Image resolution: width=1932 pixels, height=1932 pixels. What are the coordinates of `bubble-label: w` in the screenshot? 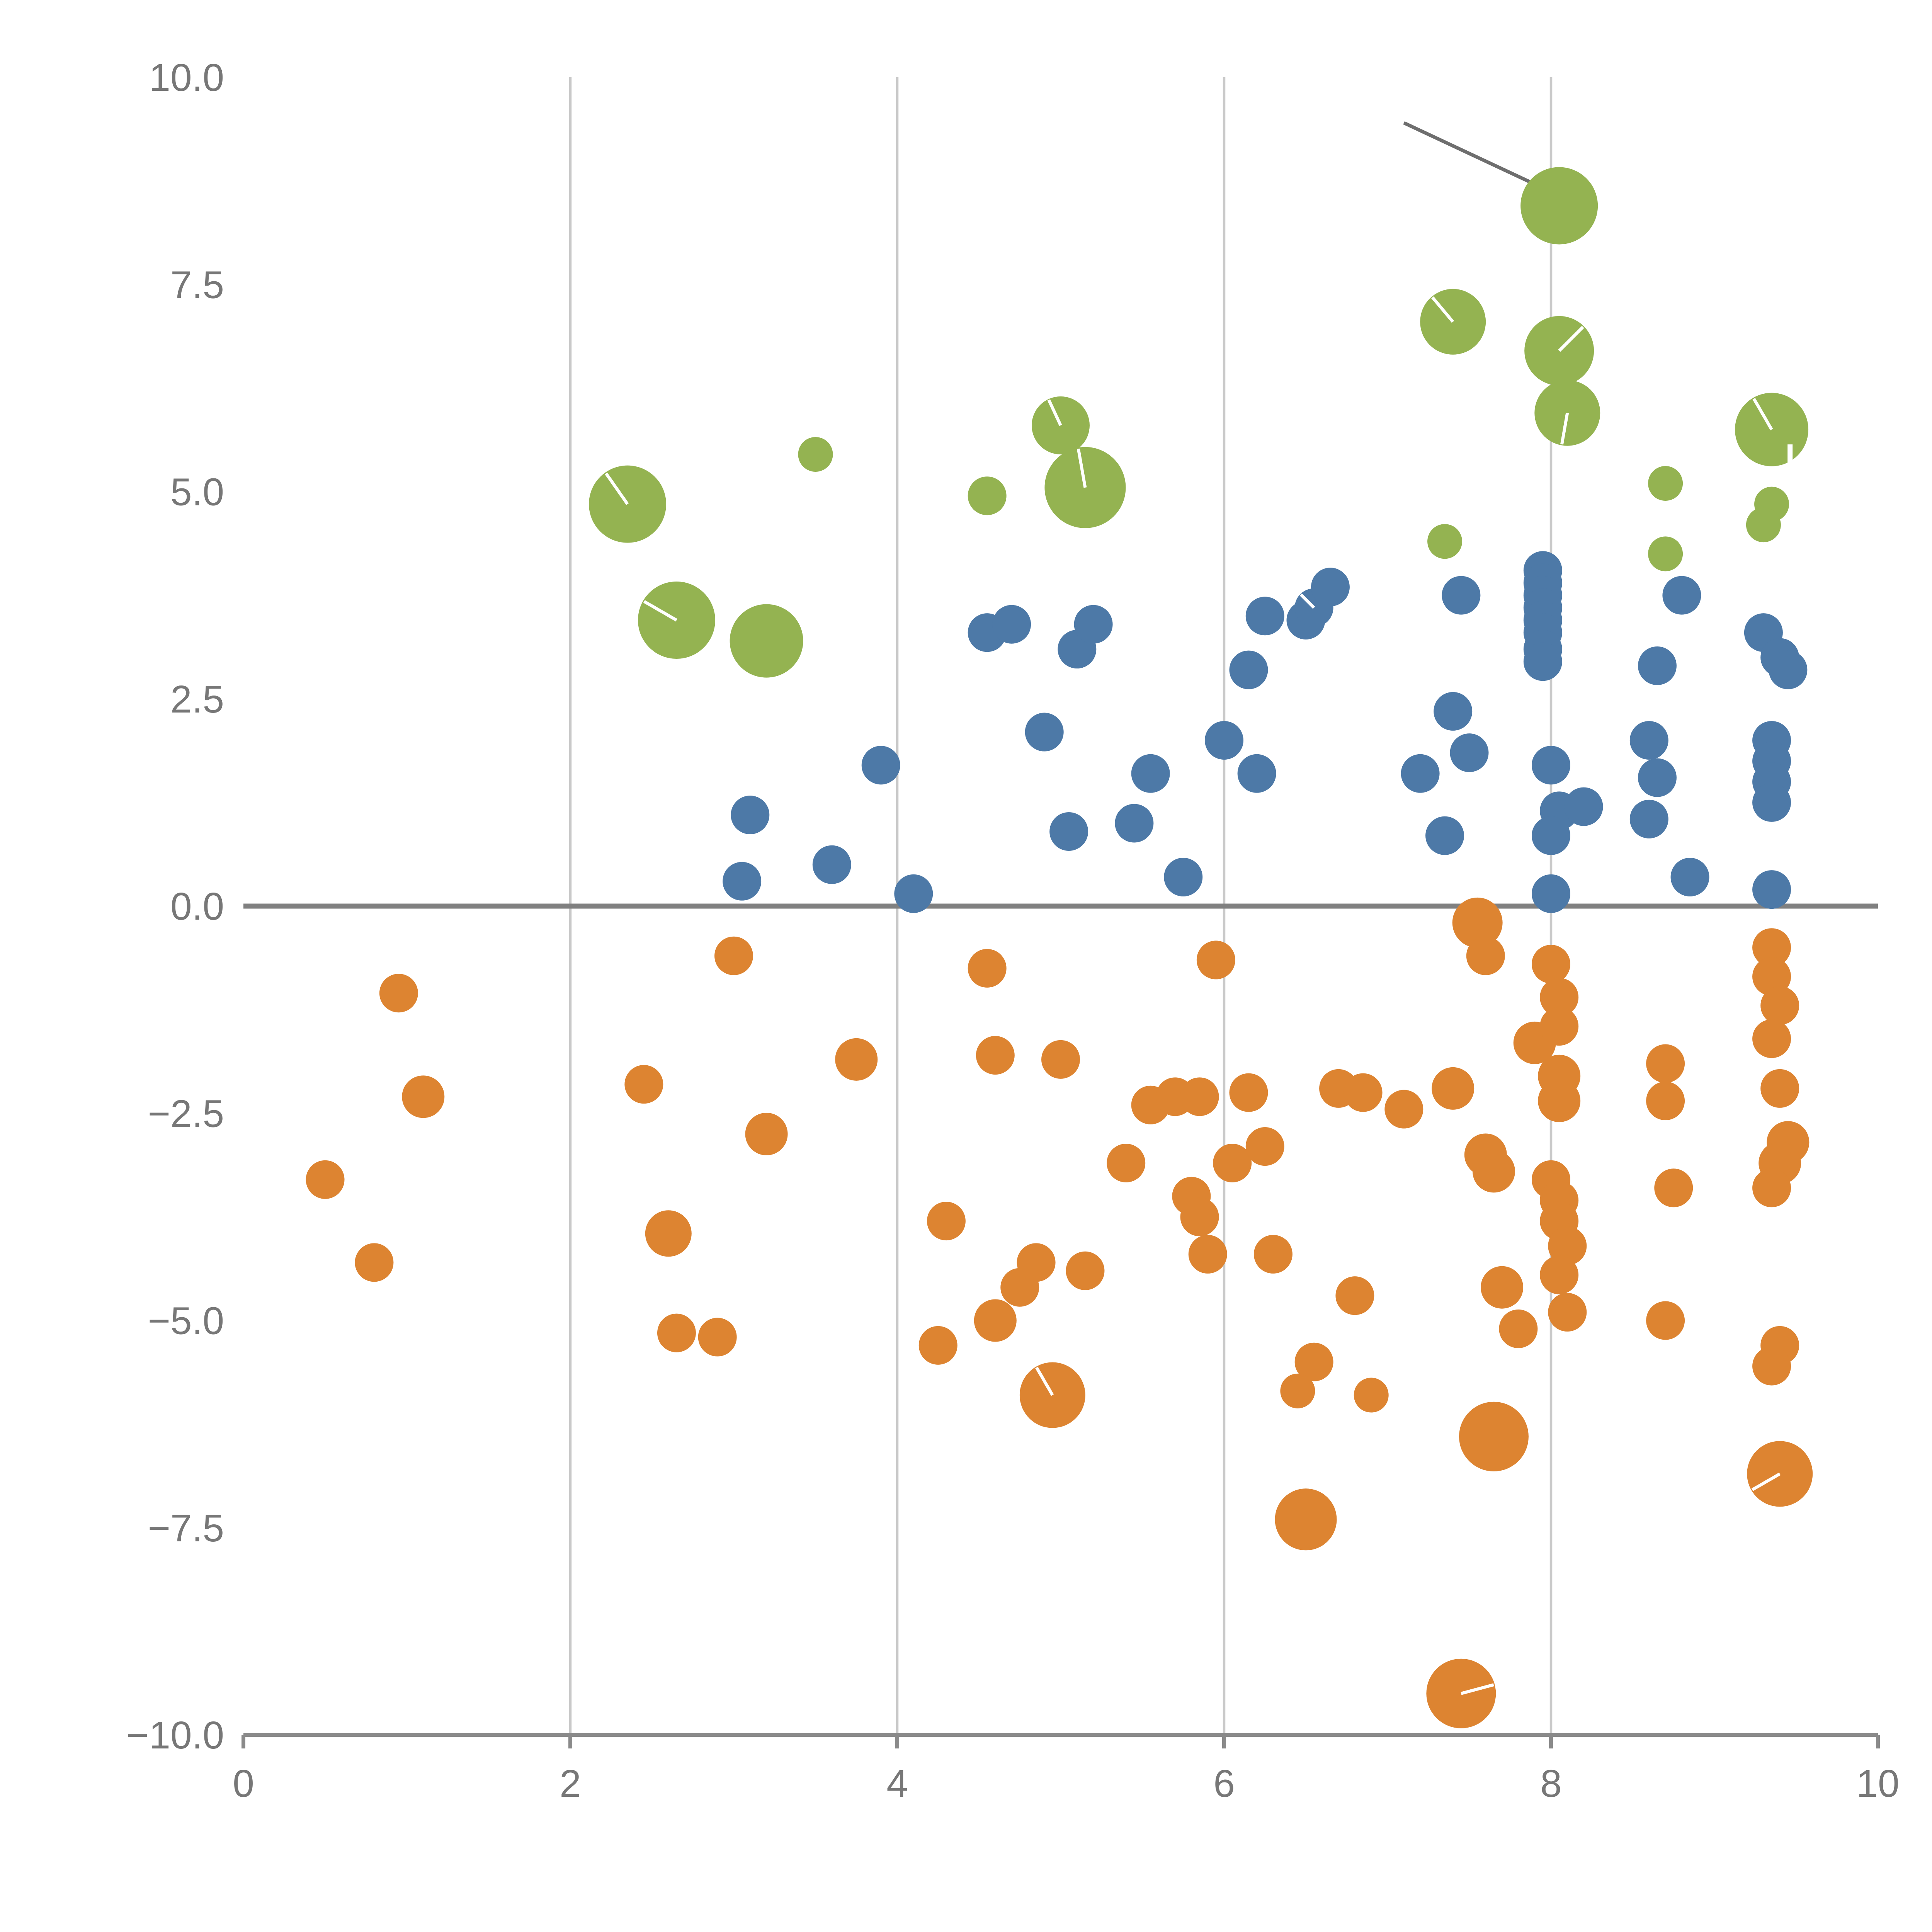 It's located at (1531, 699).